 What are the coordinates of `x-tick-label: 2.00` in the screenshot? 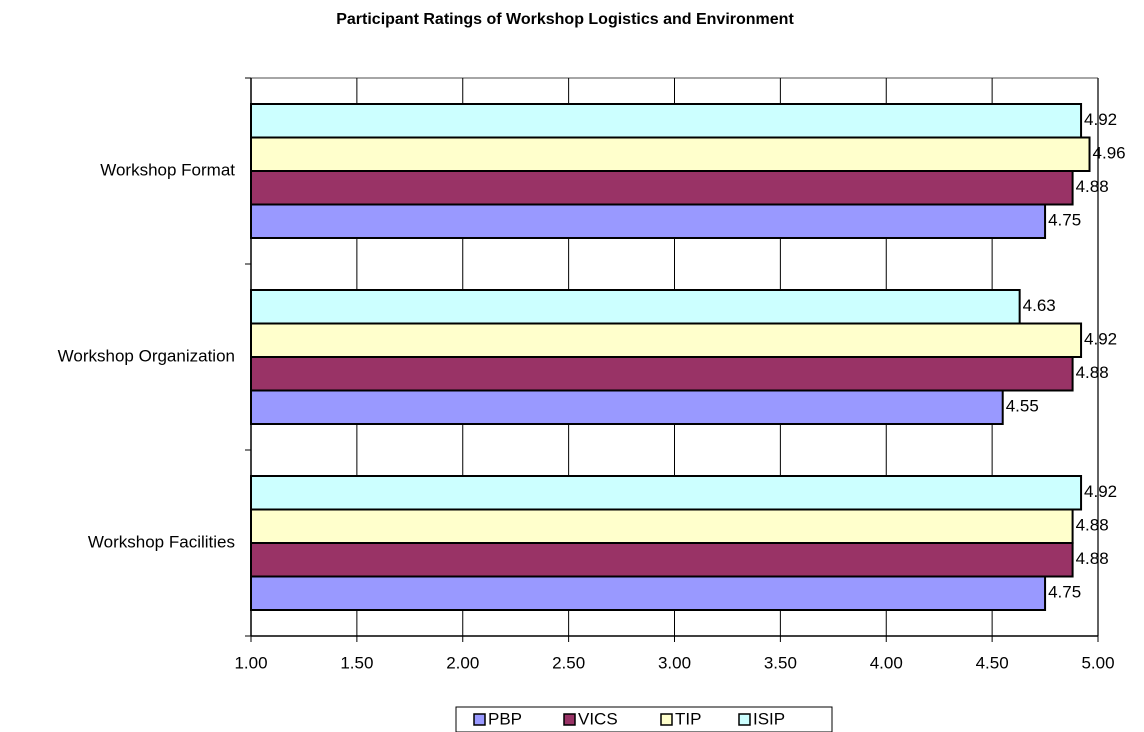 It's located at (462, 662).